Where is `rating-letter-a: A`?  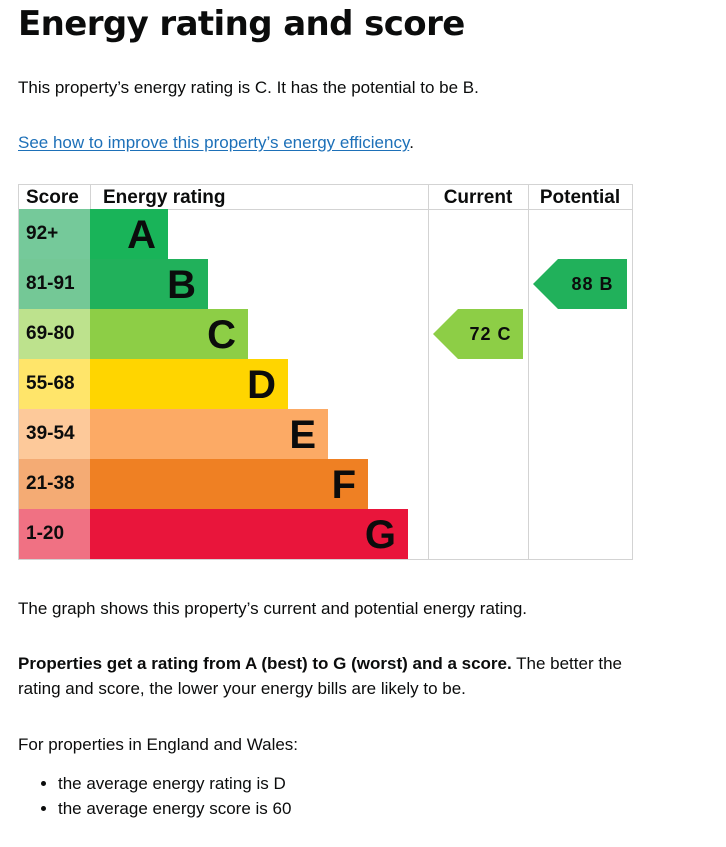 rating-letter-a: A is located at coordinates (141, 235).